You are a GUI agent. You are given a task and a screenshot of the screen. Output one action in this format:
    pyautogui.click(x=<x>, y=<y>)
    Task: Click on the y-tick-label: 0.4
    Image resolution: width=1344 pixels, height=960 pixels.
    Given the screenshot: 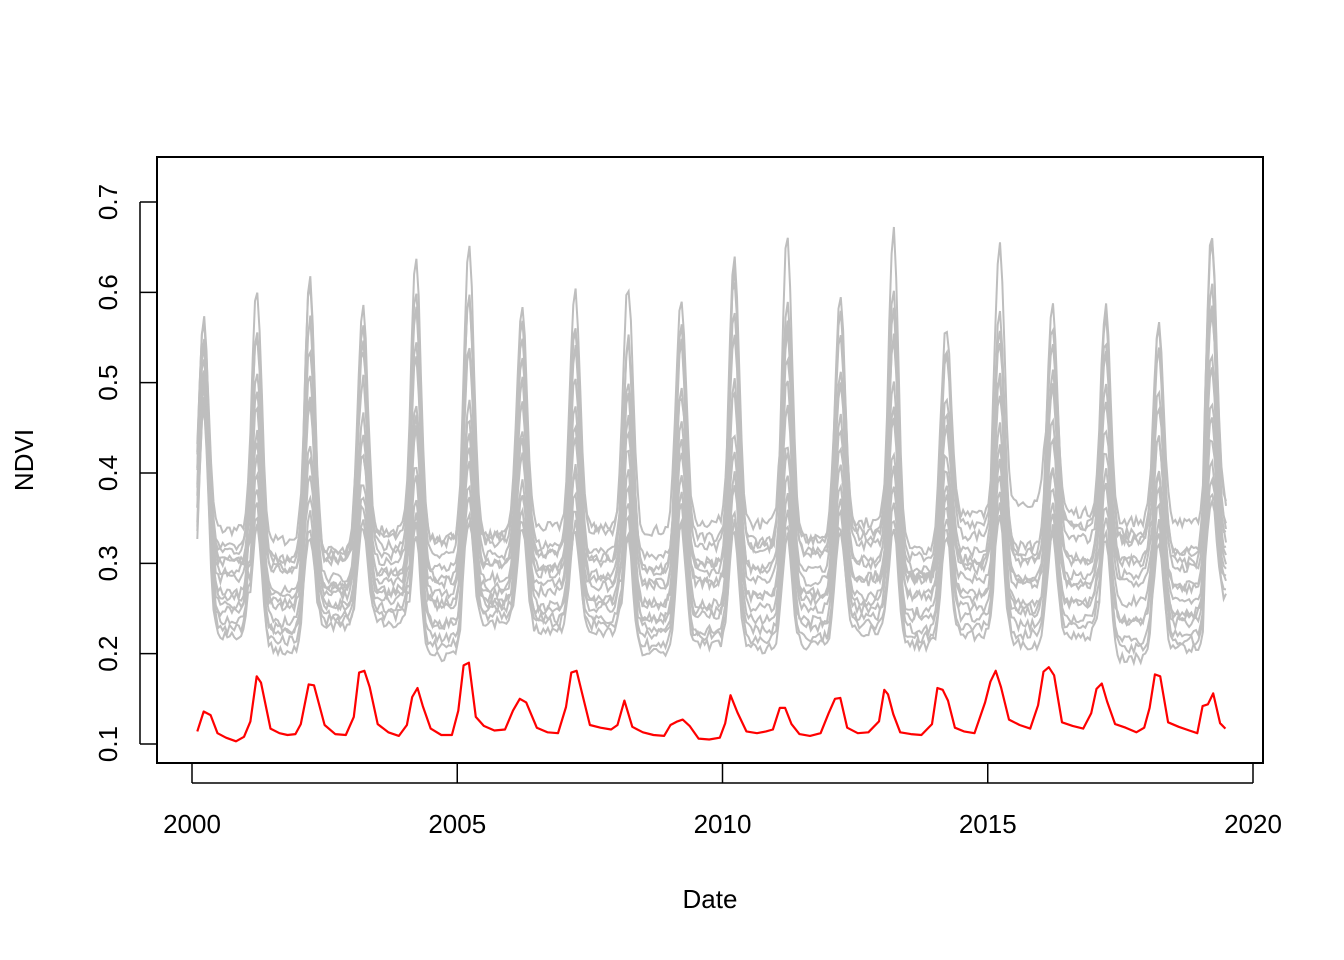 What is the action you would take?
    pyautogui.click(x=108, y=473)
    